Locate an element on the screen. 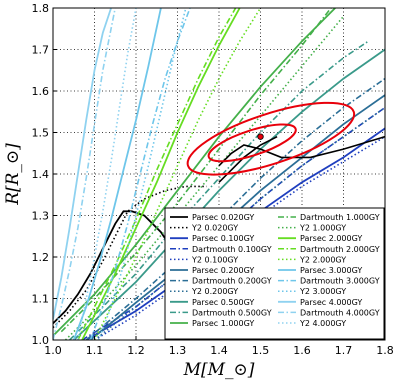  x-tick-label: 1.0 is located at coordinates (53, 350).